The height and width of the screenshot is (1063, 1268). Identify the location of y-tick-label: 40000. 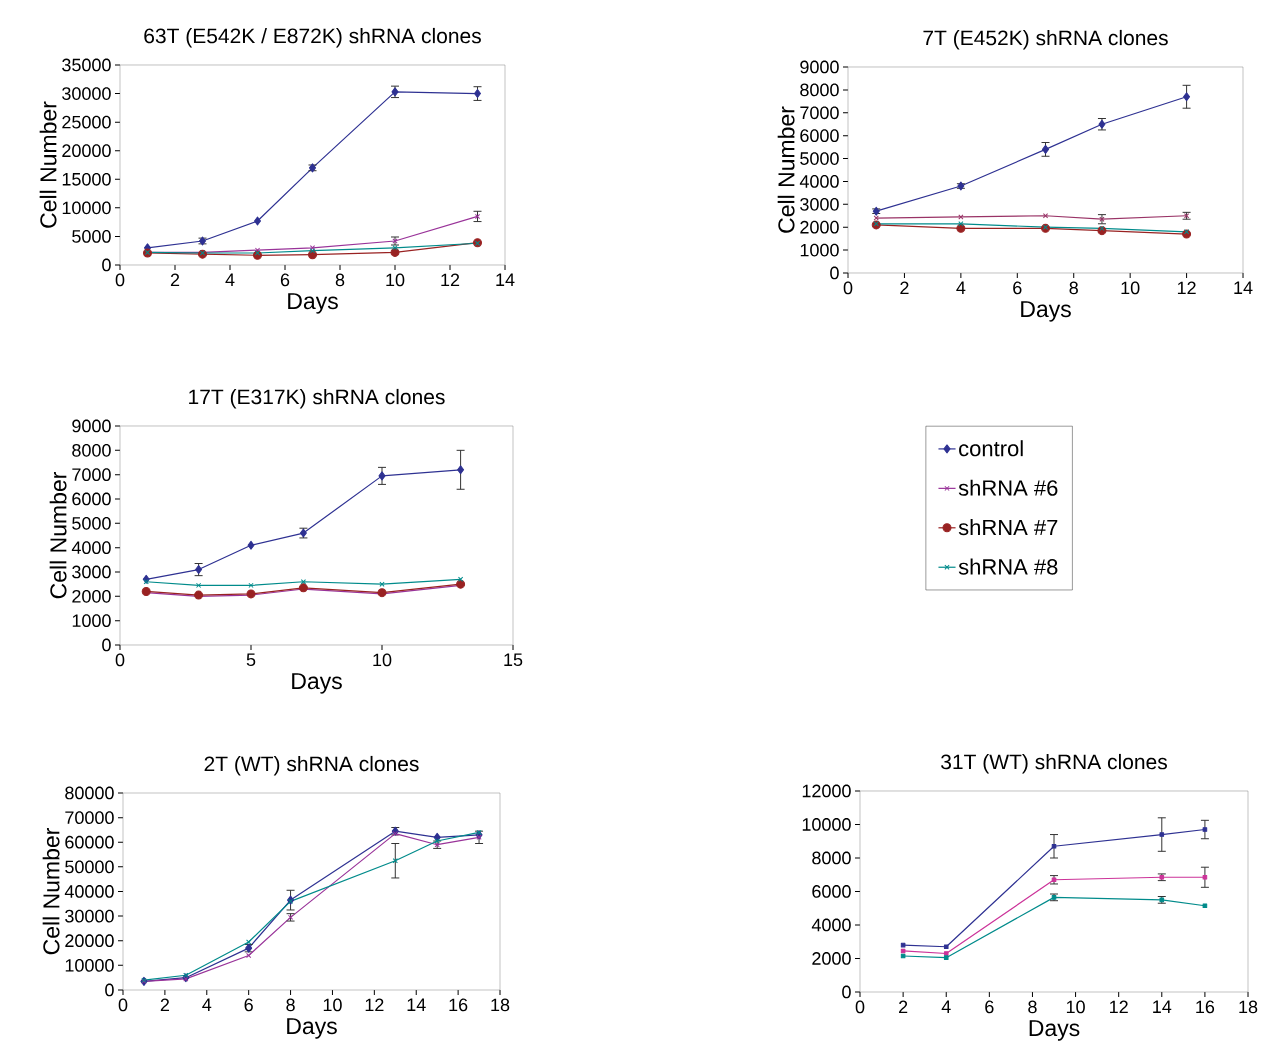
(89, 891).